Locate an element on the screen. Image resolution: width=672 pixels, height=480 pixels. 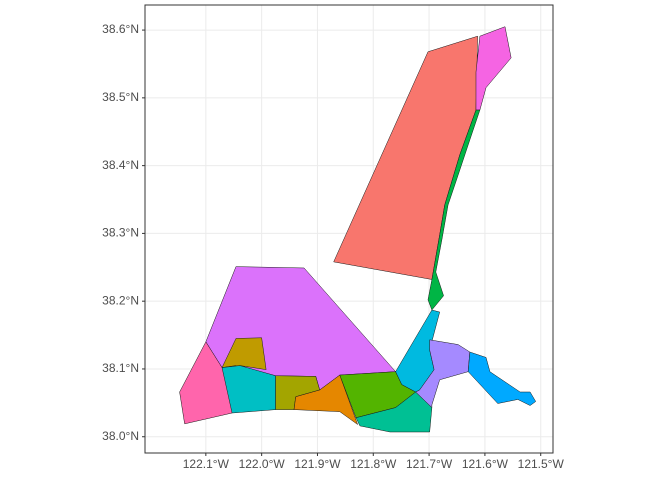
y-tick-label: 38.6°N is located at coordinates (120, 29).